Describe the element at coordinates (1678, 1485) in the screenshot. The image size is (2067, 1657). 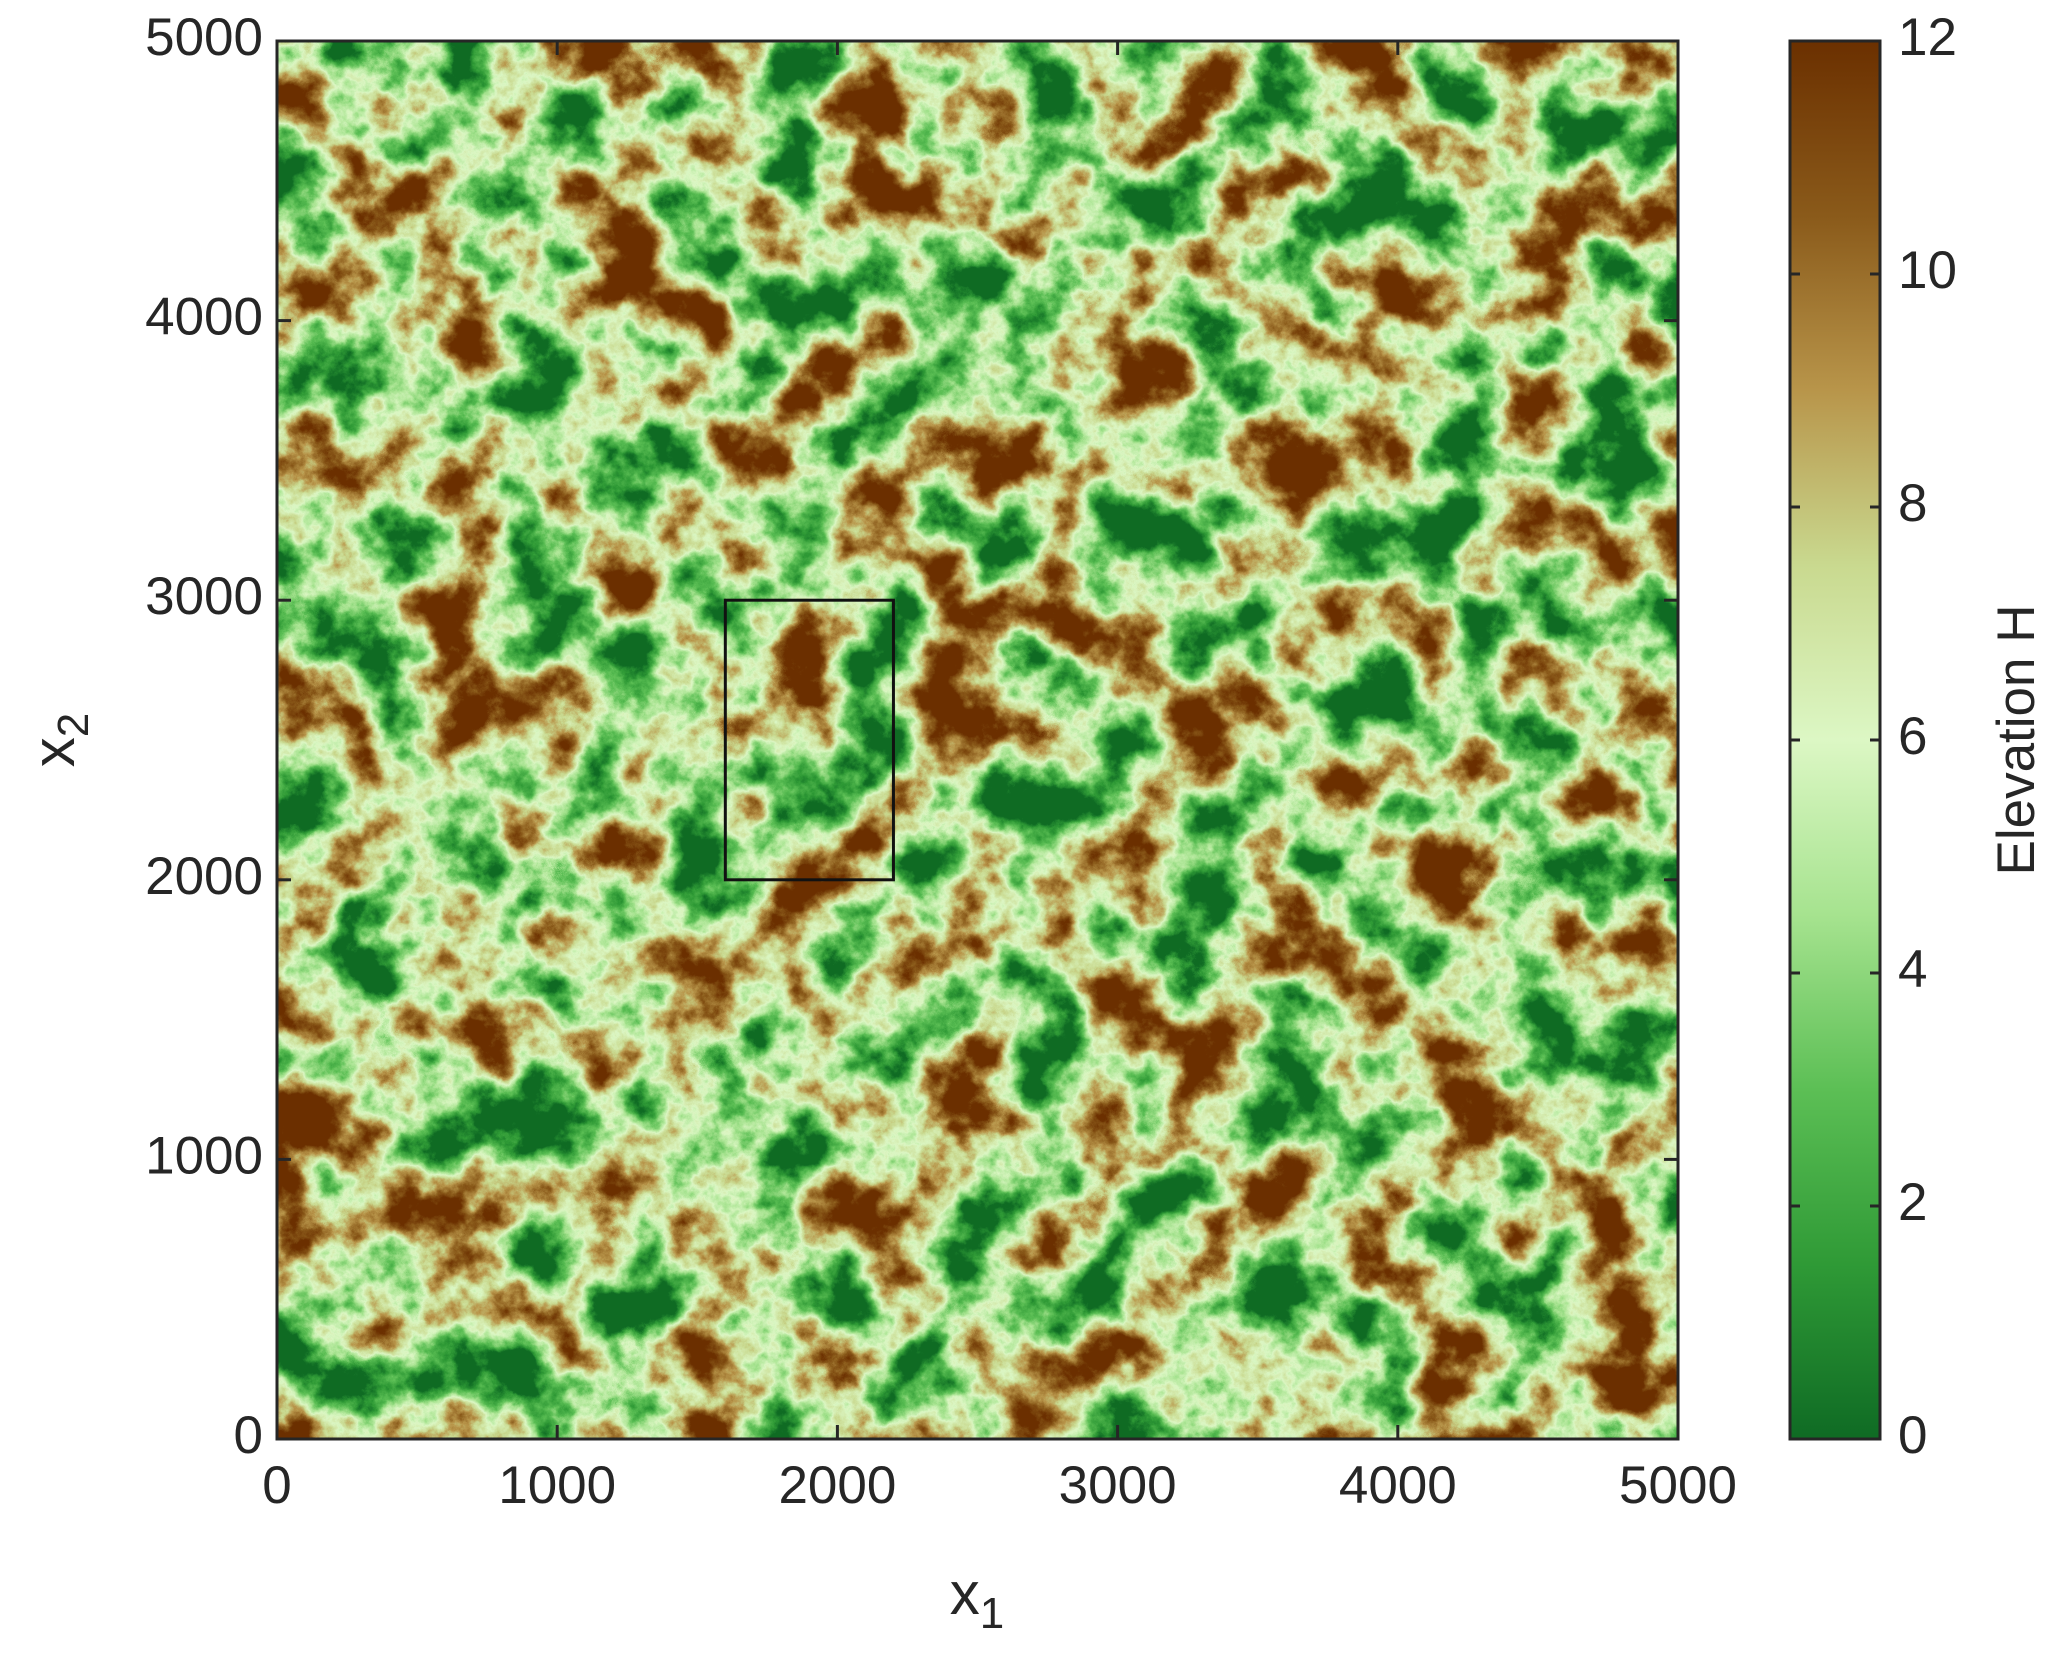
I see `x-tick-label: 5000` at that location.